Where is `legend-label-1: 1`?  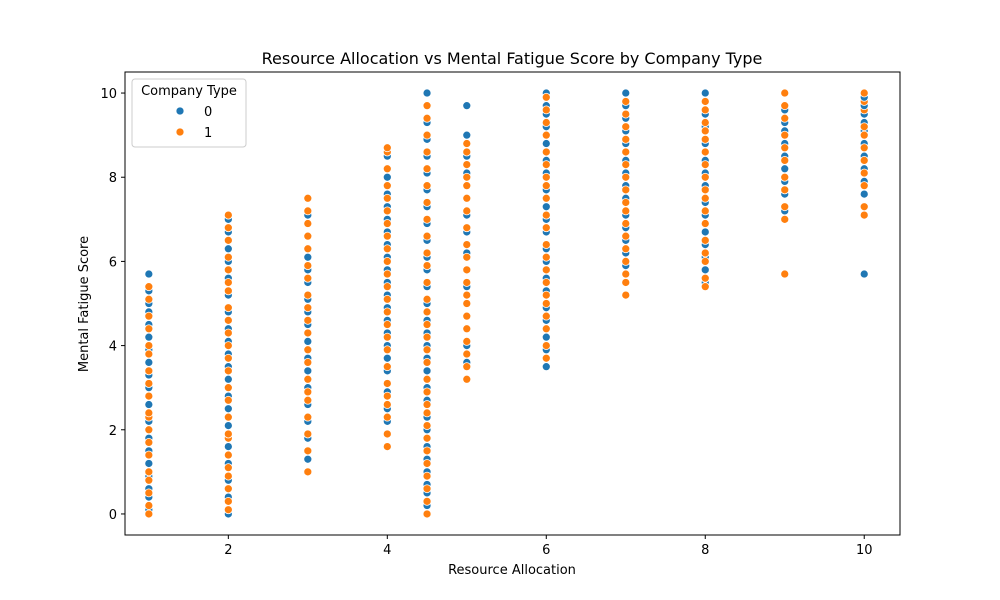 legend-label-1: 1 is located at coordinates (208, 133).